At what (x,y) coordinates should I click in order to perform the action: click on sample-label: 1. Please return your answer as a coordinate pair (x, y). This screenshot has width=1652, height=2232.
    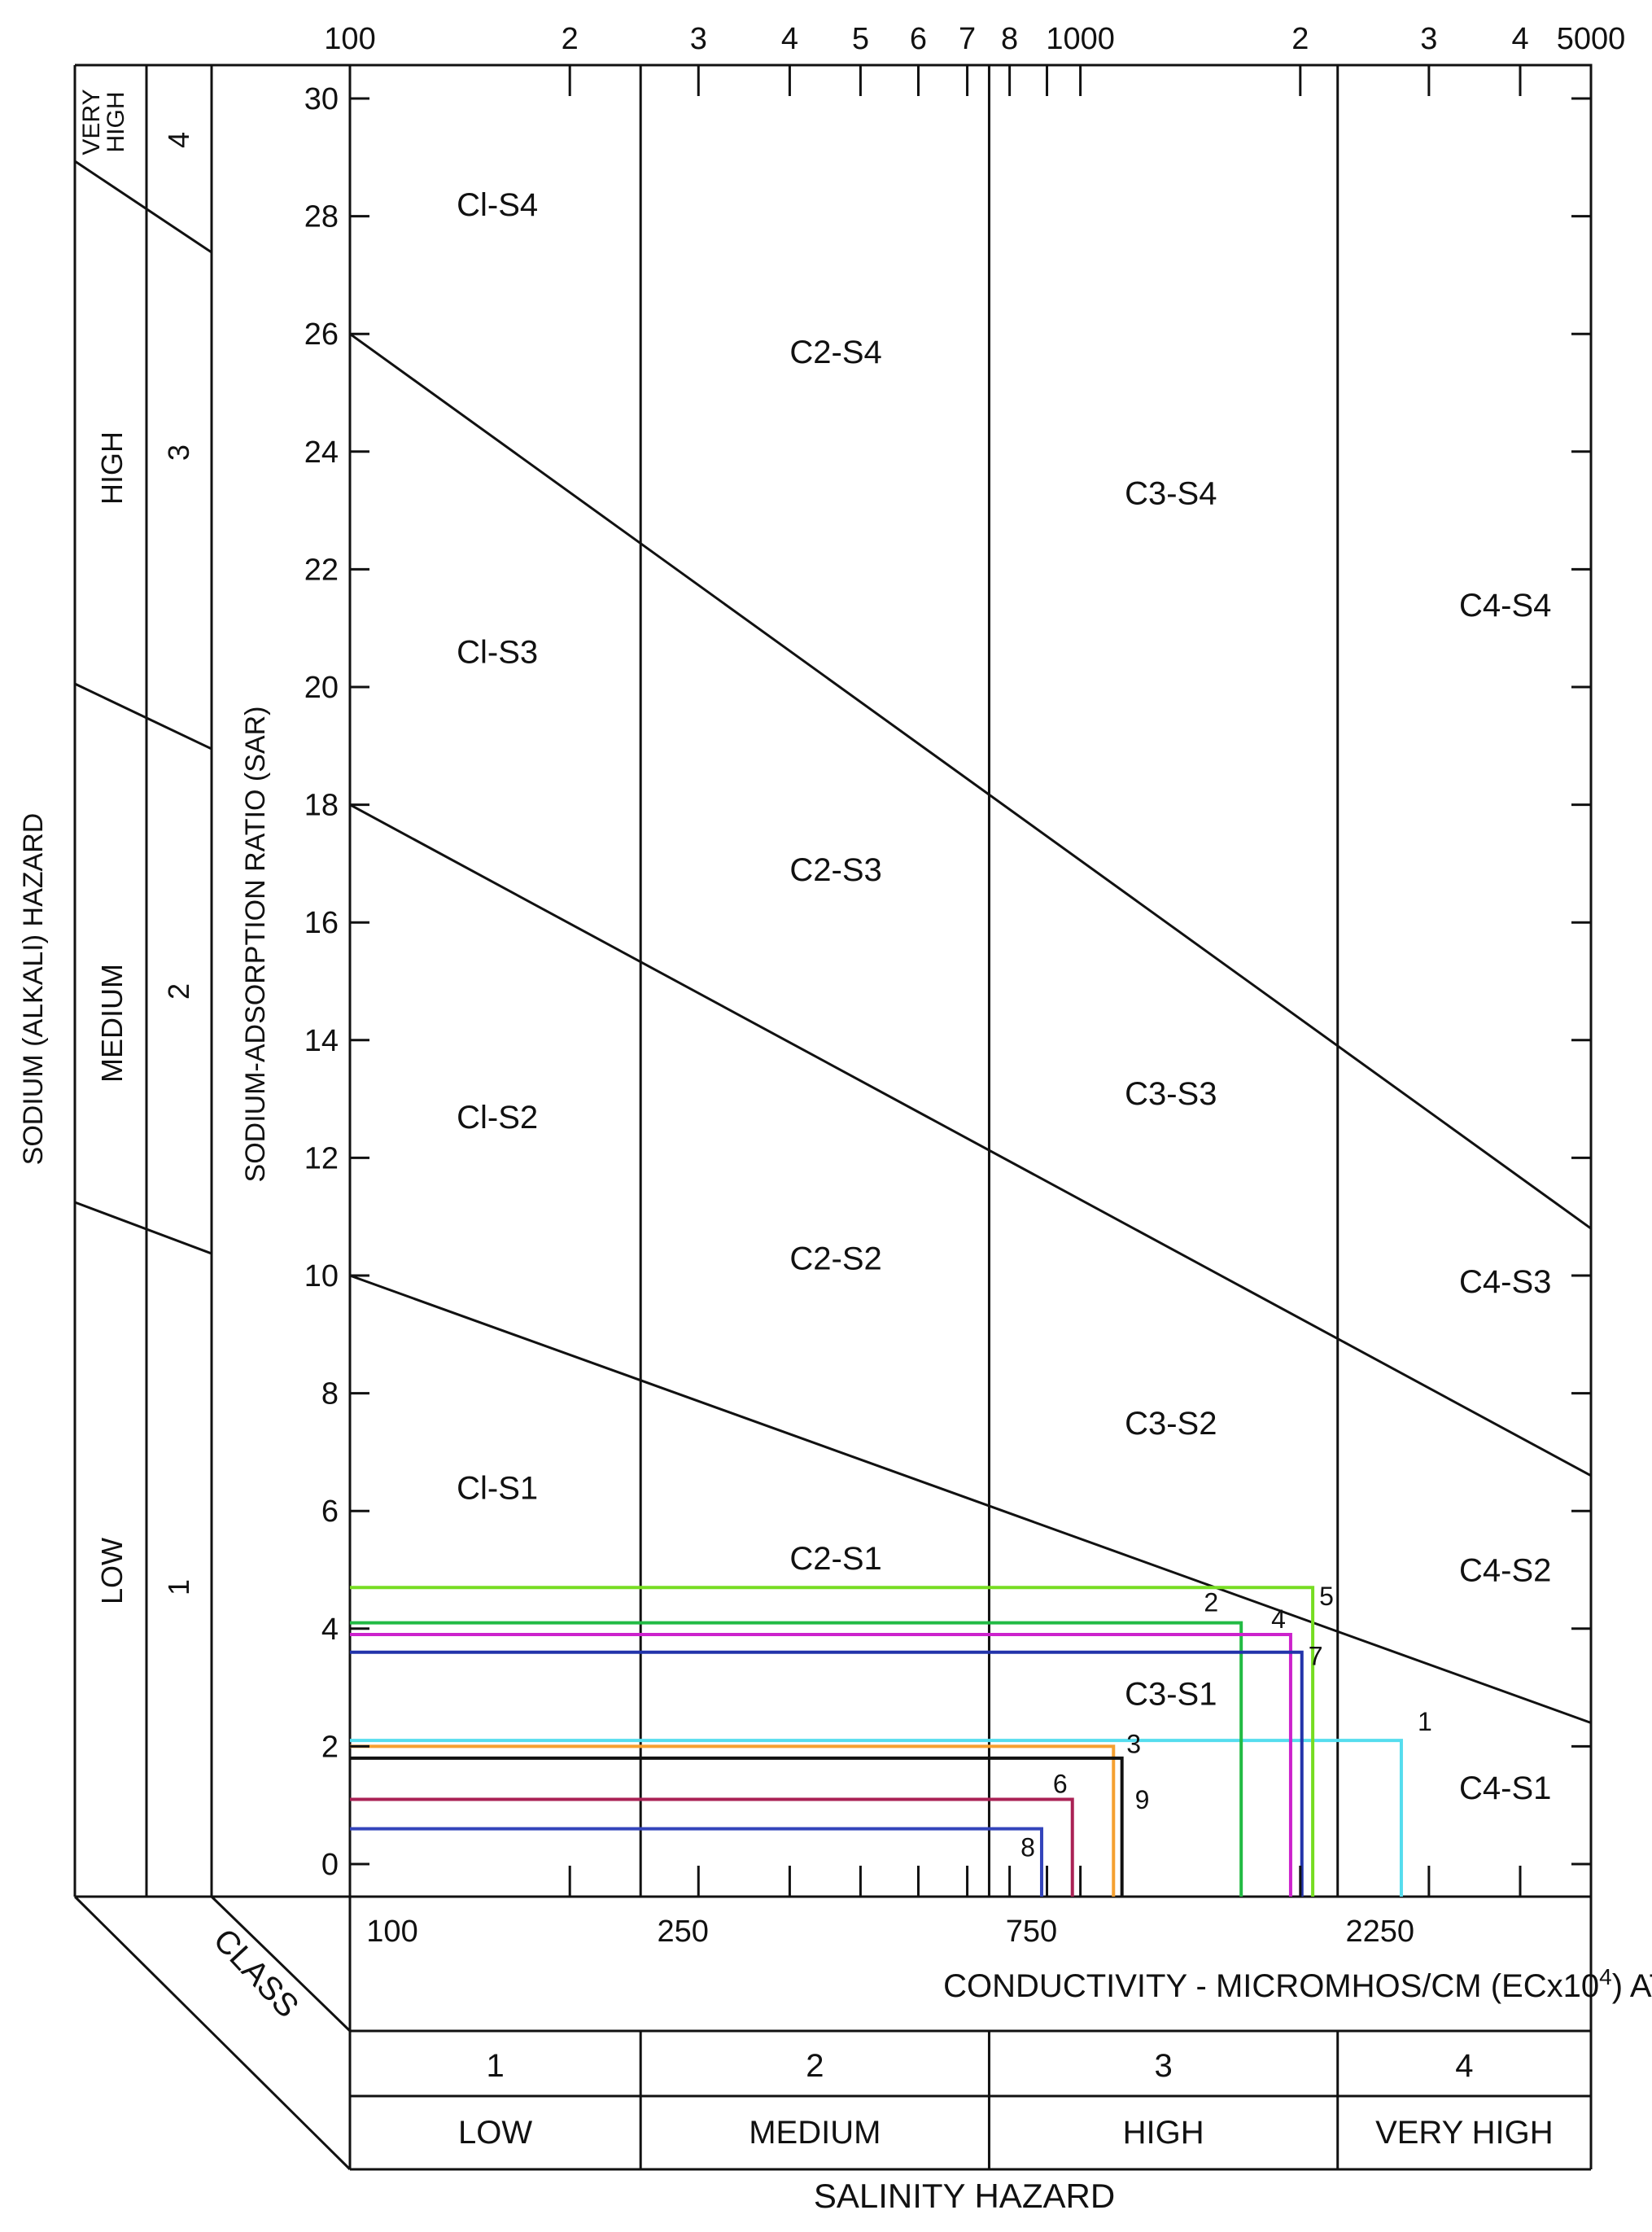
    Looking at the image, I should click on (1425, 1721).